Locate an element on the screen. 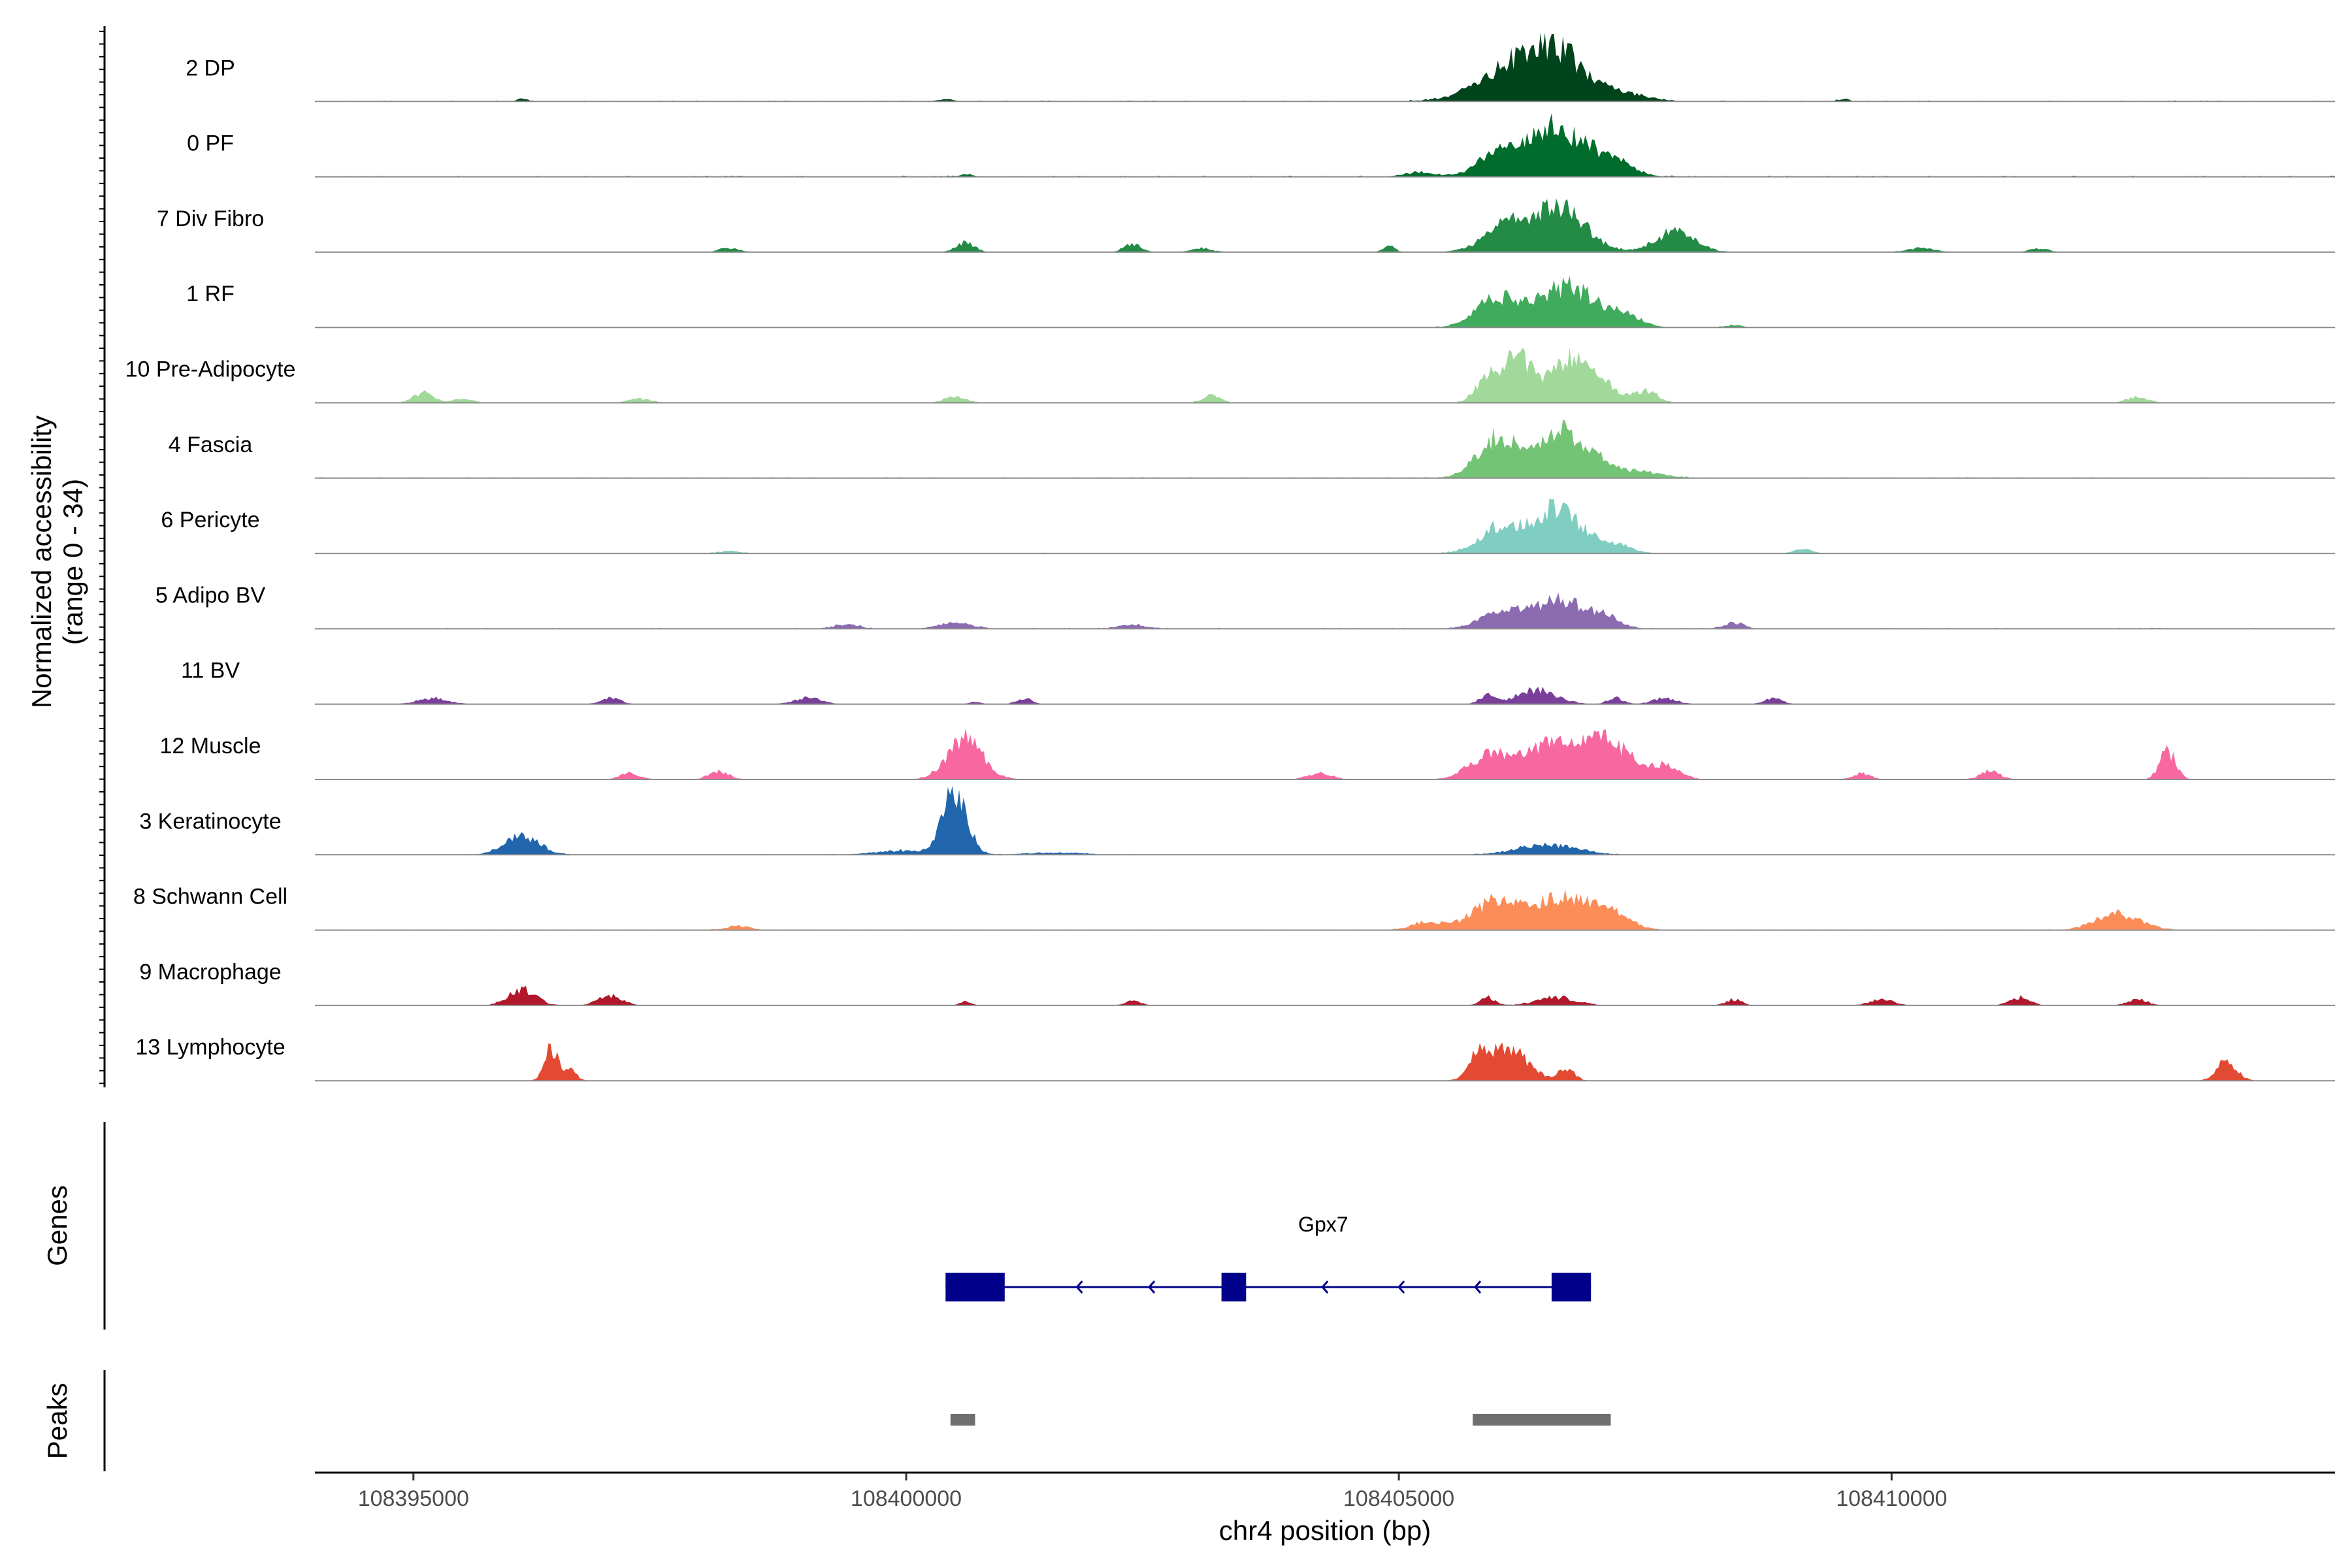 This screenshot has height=1568, width=2352. track-1-rf: 1 RF is located at coordinates (1260, 302).